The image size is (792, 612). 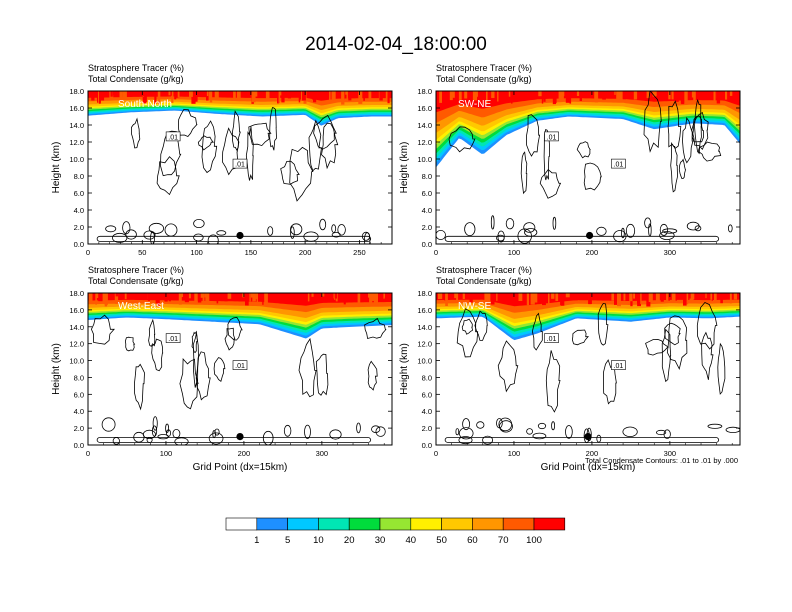 I want to click on colorbar-label: 10, so click(x=318, y=540).